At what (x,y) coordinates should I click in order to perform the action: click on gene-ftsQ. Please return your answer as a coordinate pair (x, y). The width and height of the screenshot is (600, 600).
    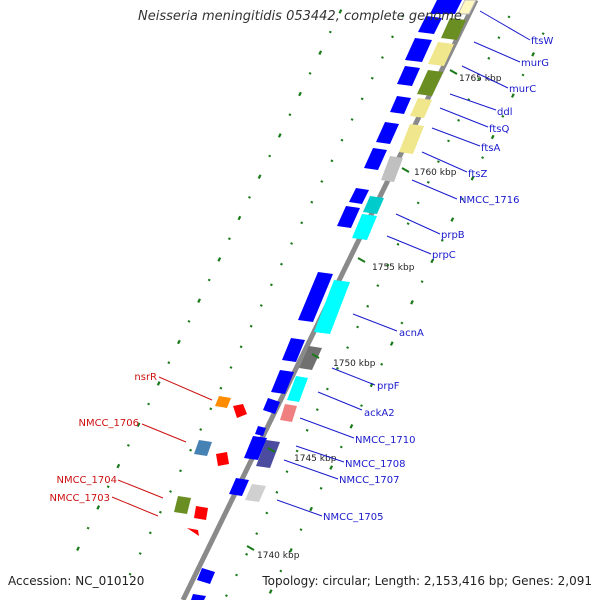
    Looking at the image, I should click on (411, 107).